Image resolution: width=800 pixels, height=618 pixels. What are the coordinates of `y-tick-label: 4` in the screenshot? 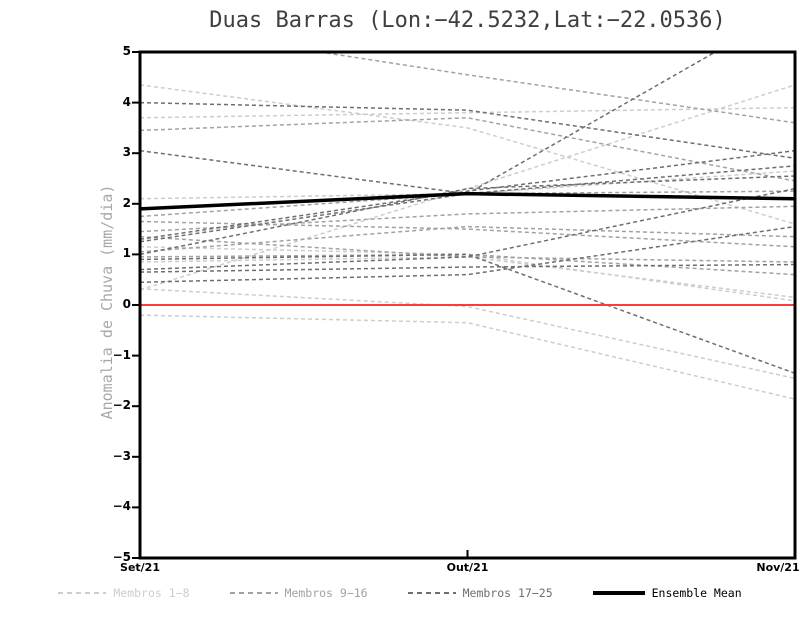 It's located at (126, 101).